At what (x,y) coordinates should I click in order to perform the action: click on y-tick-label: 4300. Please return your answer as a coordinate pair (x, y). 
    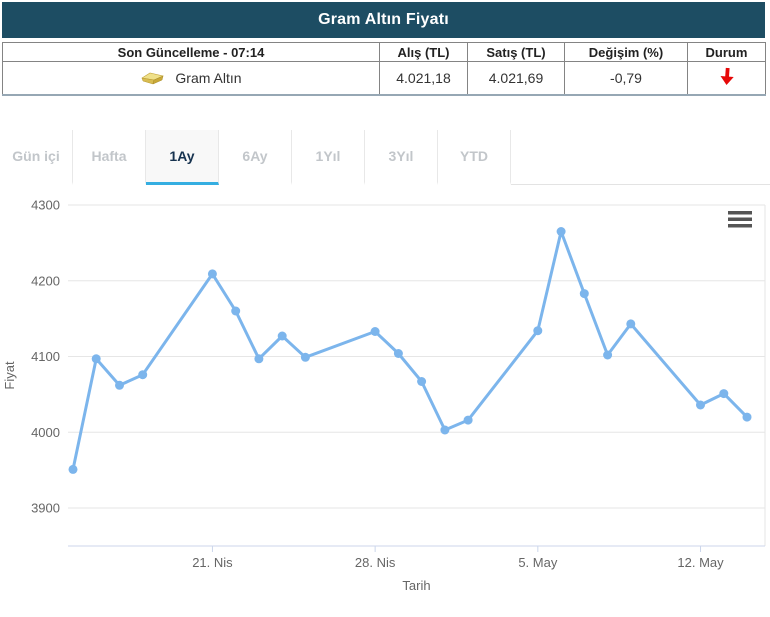
    Looking at the image, I should click on (45, 204).